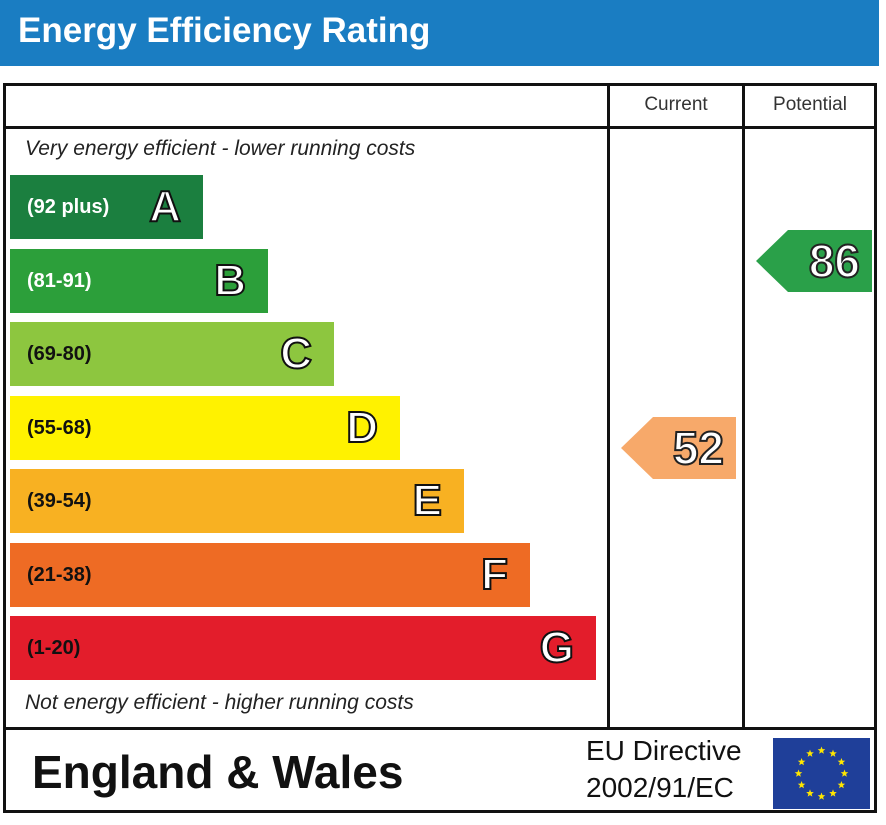  I want to click on title-bar: Energy Efficiency Rating, so click(439, 33).